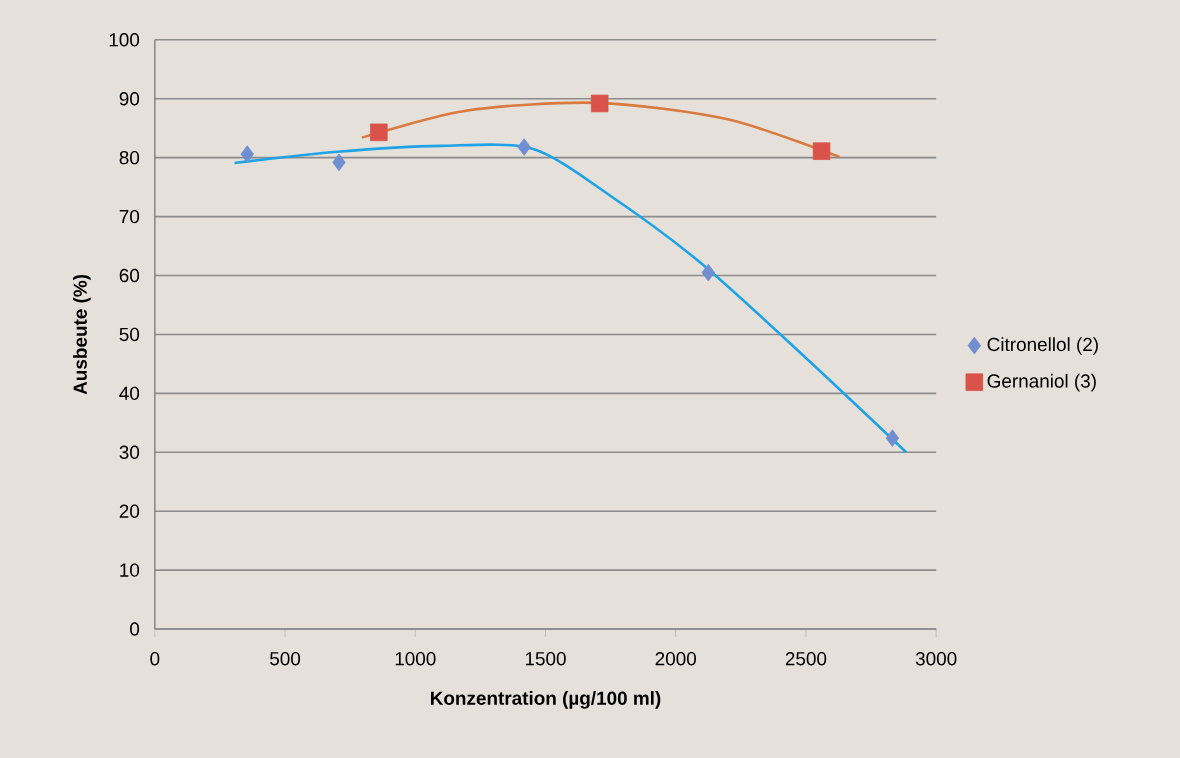 This screenshot has width=1180, height=758. What do you see at coordinates (129, 98) in the screenshot?
I see `y-tick-label: 90` at bounding box center [129, 98].